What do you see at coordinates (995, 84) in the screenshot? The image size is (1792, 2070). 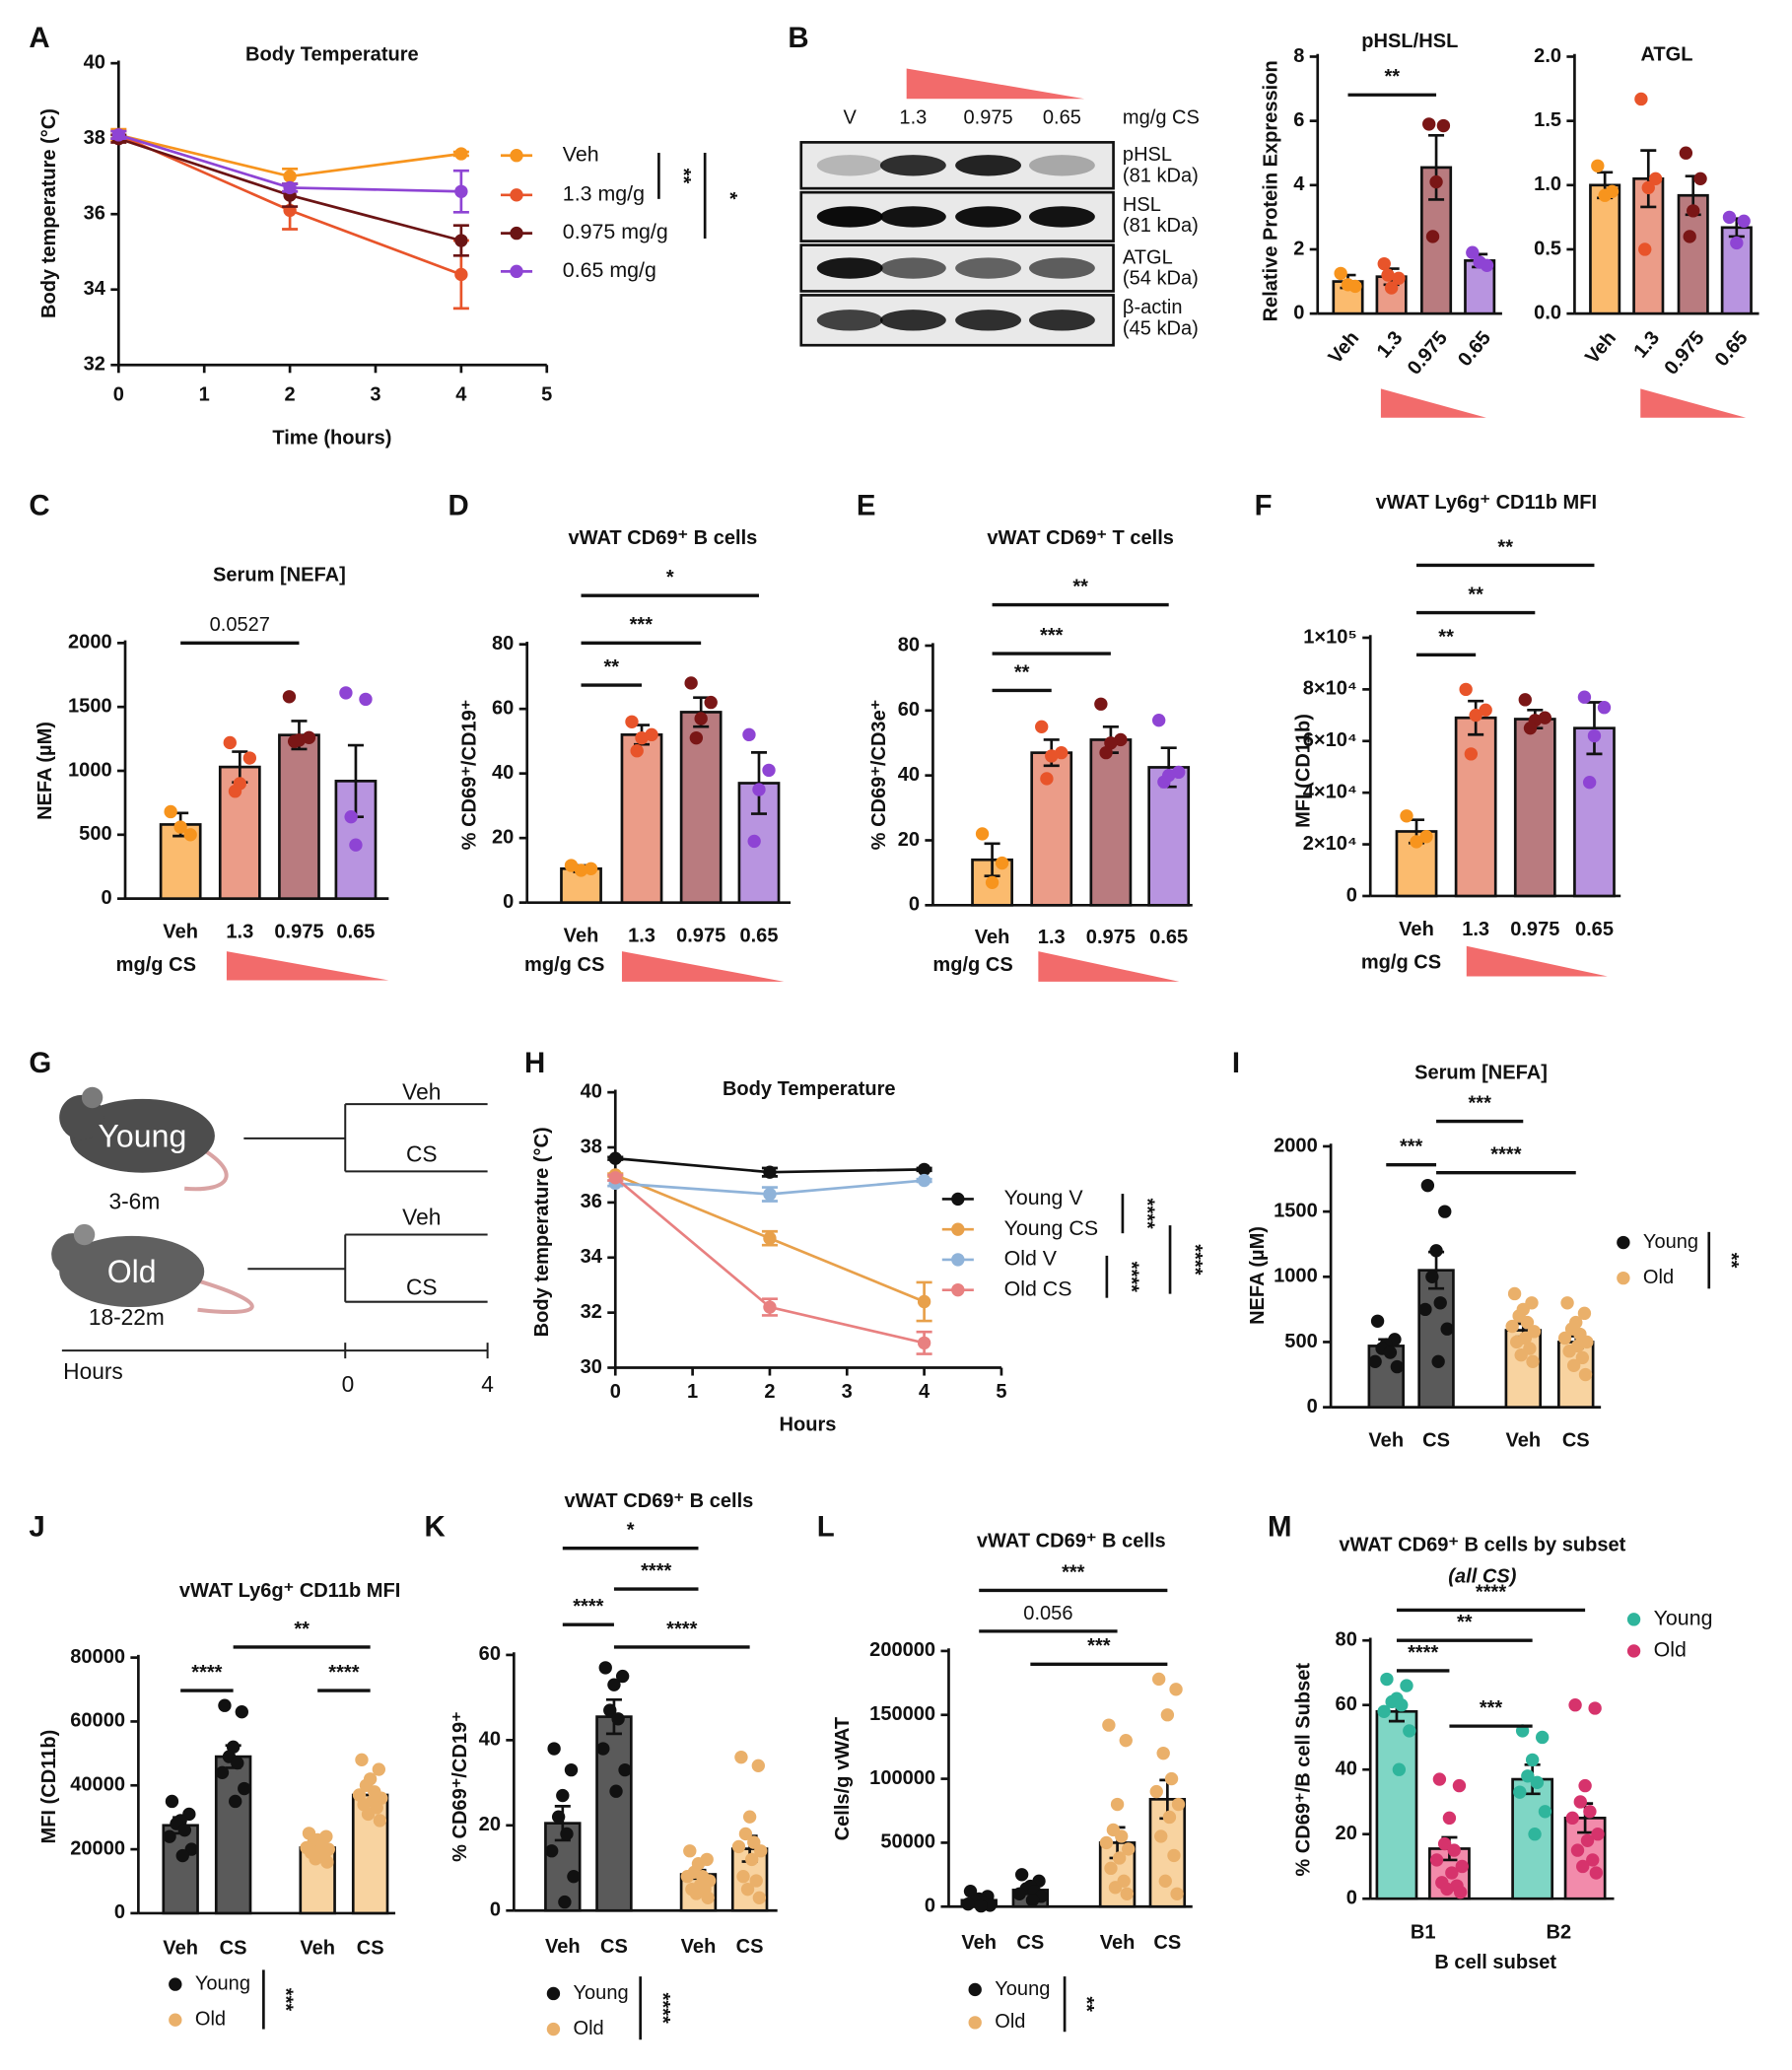 I see `dose-ramp` at bounding box center [995, 84].